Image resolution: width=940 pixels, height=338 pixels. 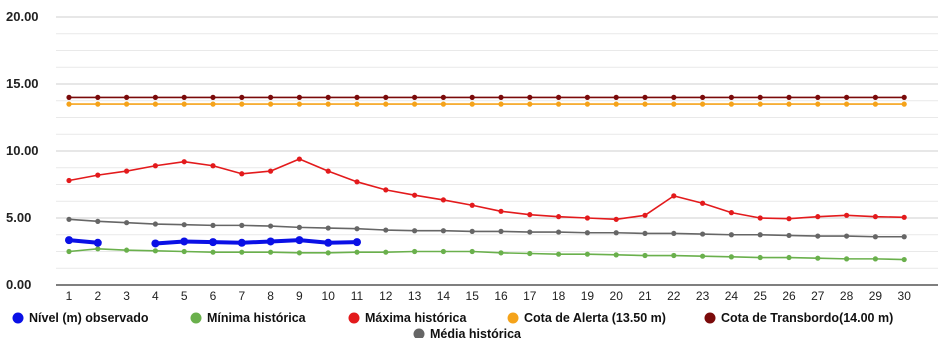 What do you see at coordinates (18, 217) in the screenshot?
I see `y-tick-label: 5.00` at bounding box center [18, 217].